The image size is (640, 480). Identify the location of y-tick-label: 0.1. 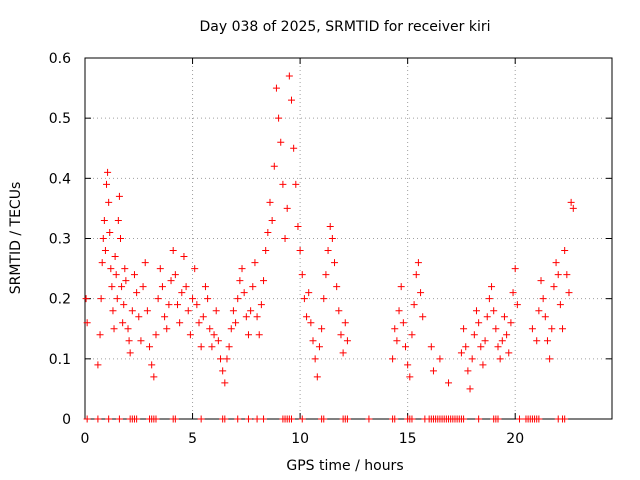
(60, 360).